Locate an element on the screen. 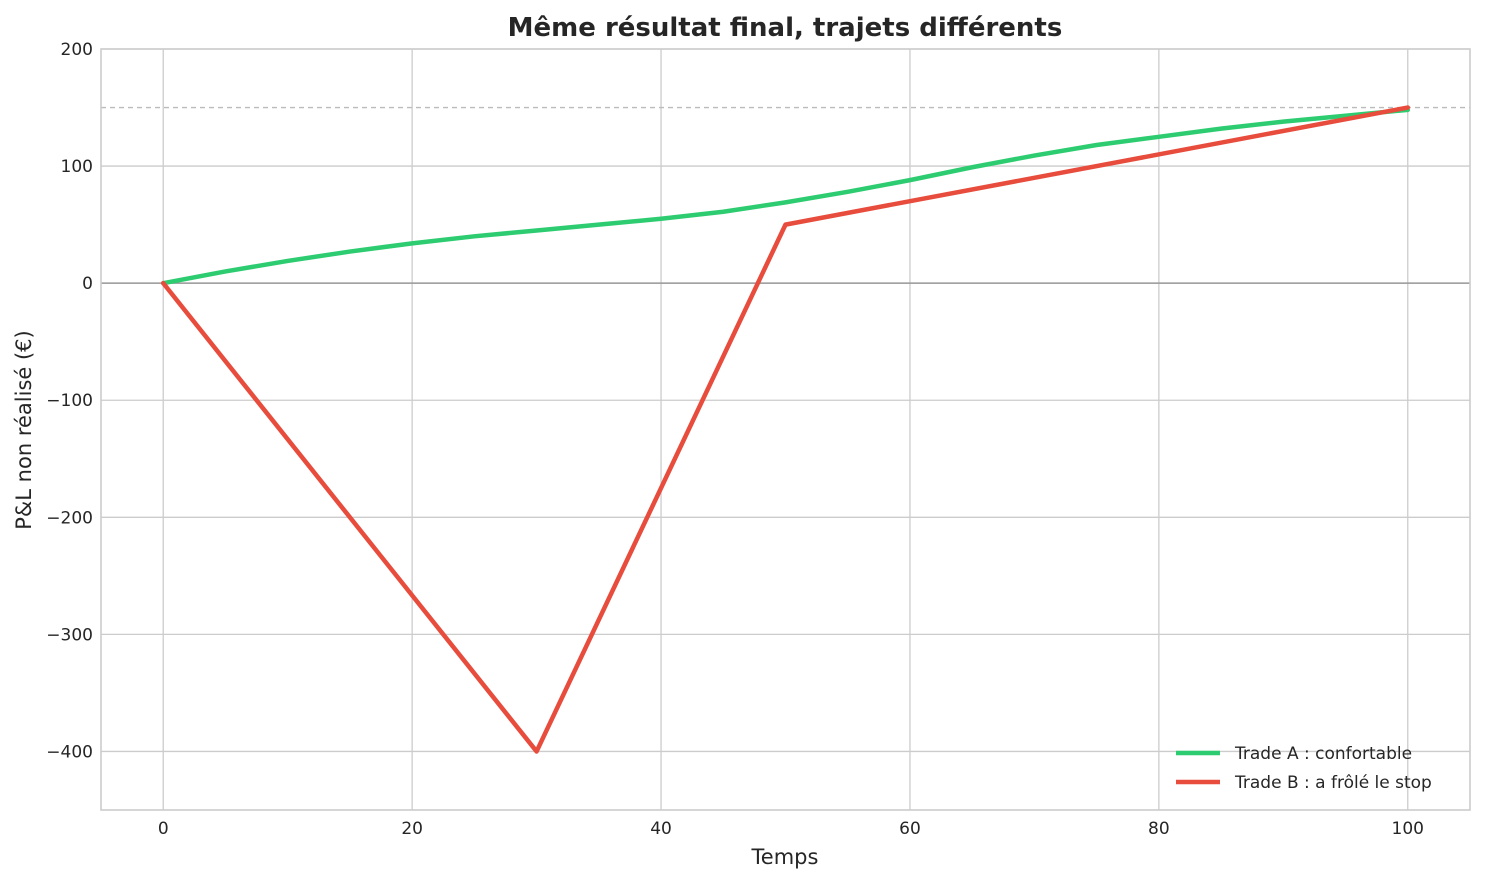  y-tick-label: −200 is located at coordinates (69, 518).